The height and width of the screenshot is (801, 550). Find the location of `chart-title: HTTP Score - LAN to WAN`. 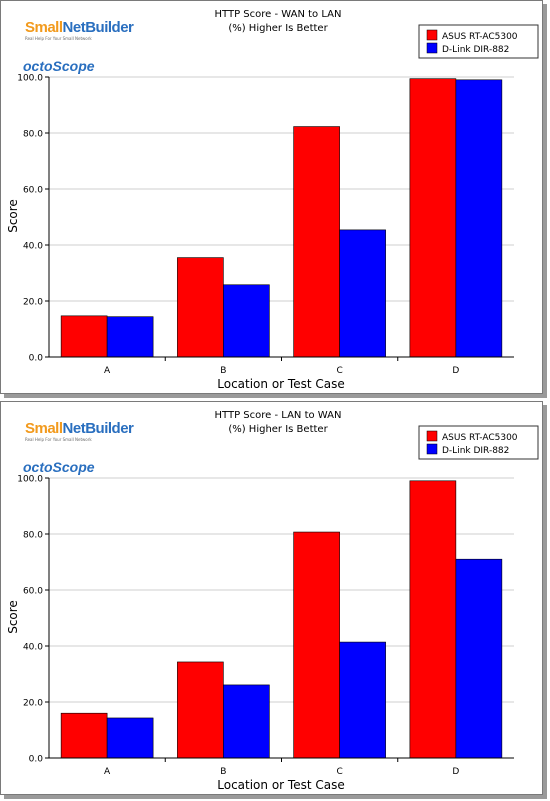

chart-title: HTTP Score - LAN to WAN is located at coordinates (278, 415).